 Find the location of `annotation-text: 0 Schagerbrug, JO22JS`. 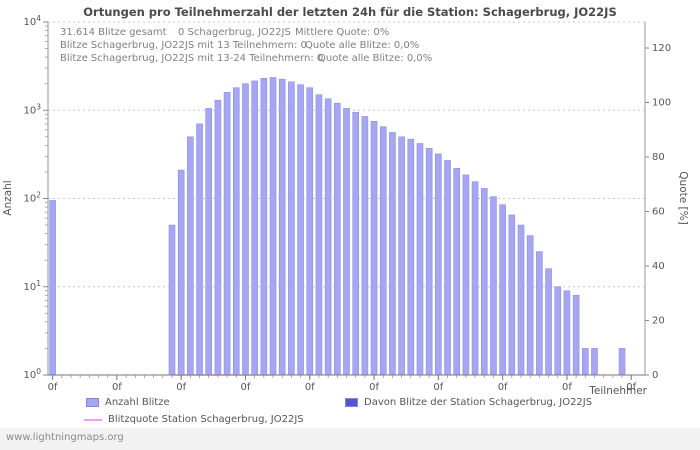

annotation-text: 0 Schagerbrug, JO22JS is located at coordinates (234, 32).